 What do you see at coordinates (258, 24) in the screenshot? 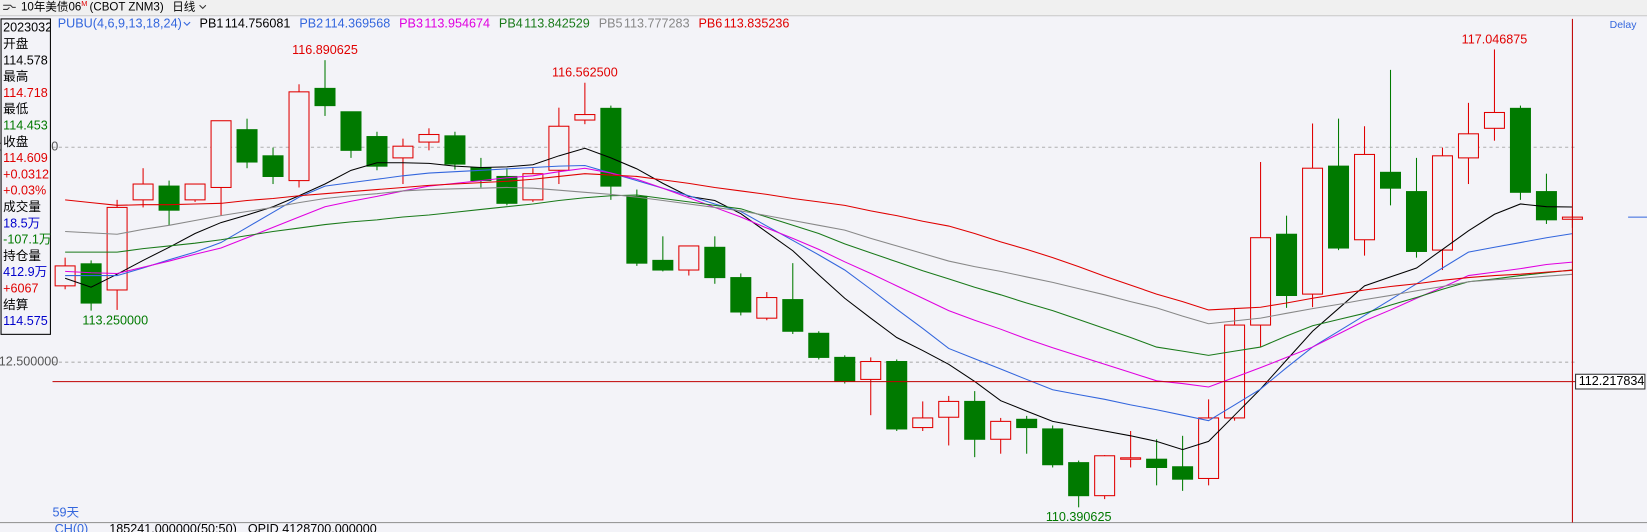
I see `legend-value: 114.756081` at bounding box center [258, 24].